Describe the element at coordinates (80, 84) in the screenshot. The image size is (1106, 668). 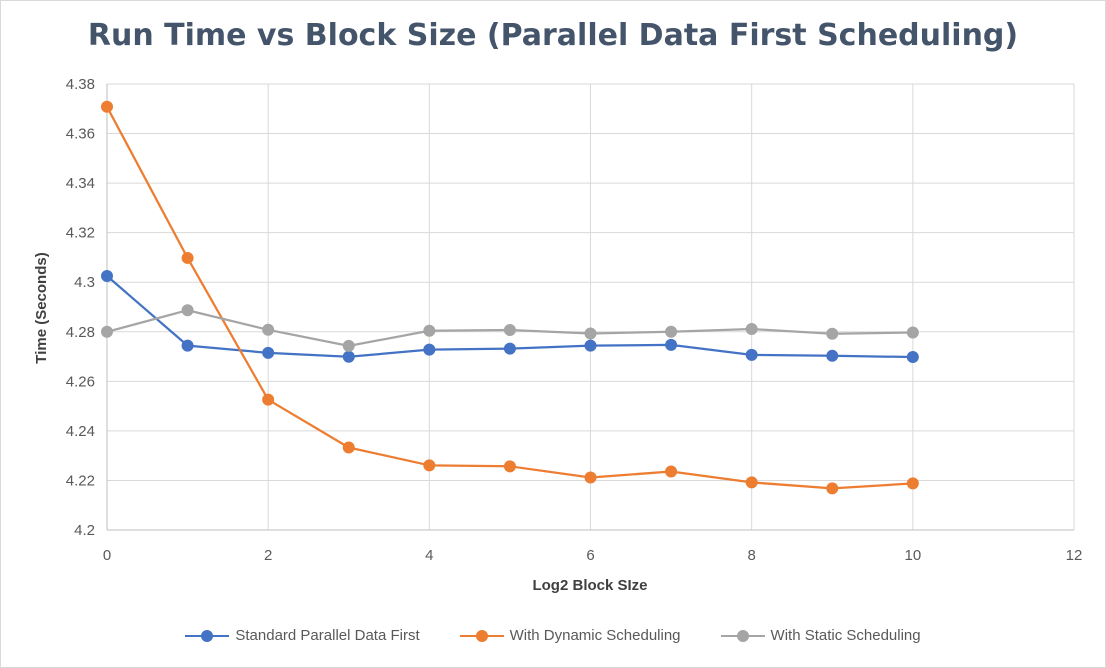
I see `y-tick-label: 4.38` at that location.